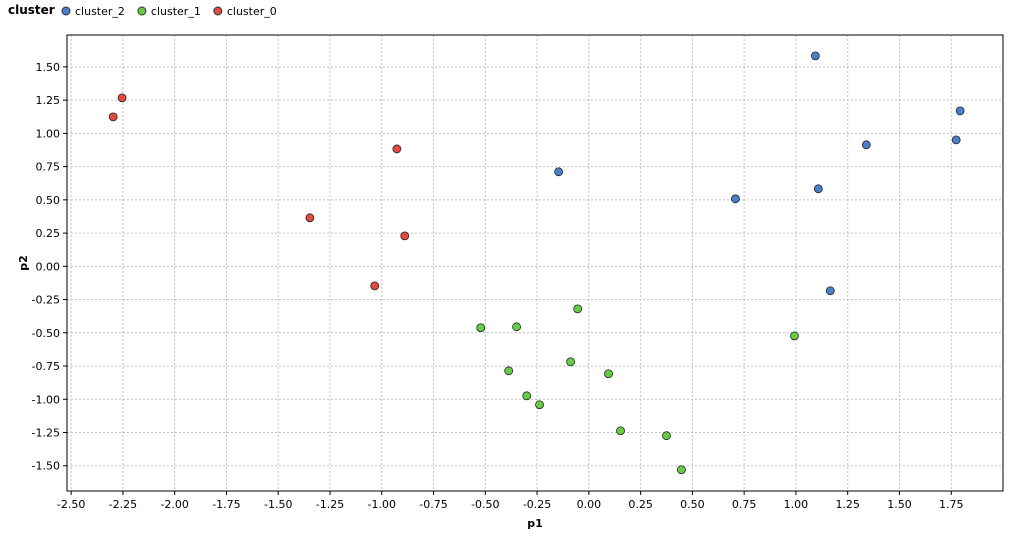  What do you see at coordinates (48, 200) in the screenshot?
I see `y-tick-label: 0.50` at bounding box center [48, 200].